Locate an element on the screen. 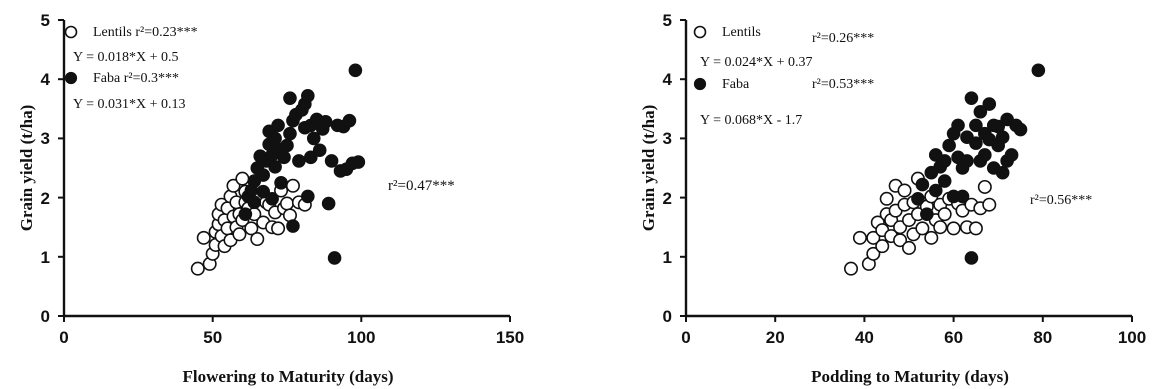 This screenshot has width=1153, height=389. lentils-legend-marker is located at coordinates (71, 32).